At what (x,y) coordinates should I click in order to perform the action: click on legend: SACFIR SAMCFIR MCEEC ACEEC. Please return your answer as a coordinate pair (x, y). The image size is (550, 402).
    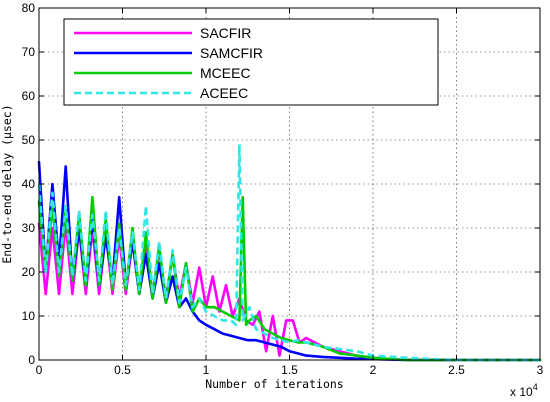
    Looking at the image, I should click on (251, 62).